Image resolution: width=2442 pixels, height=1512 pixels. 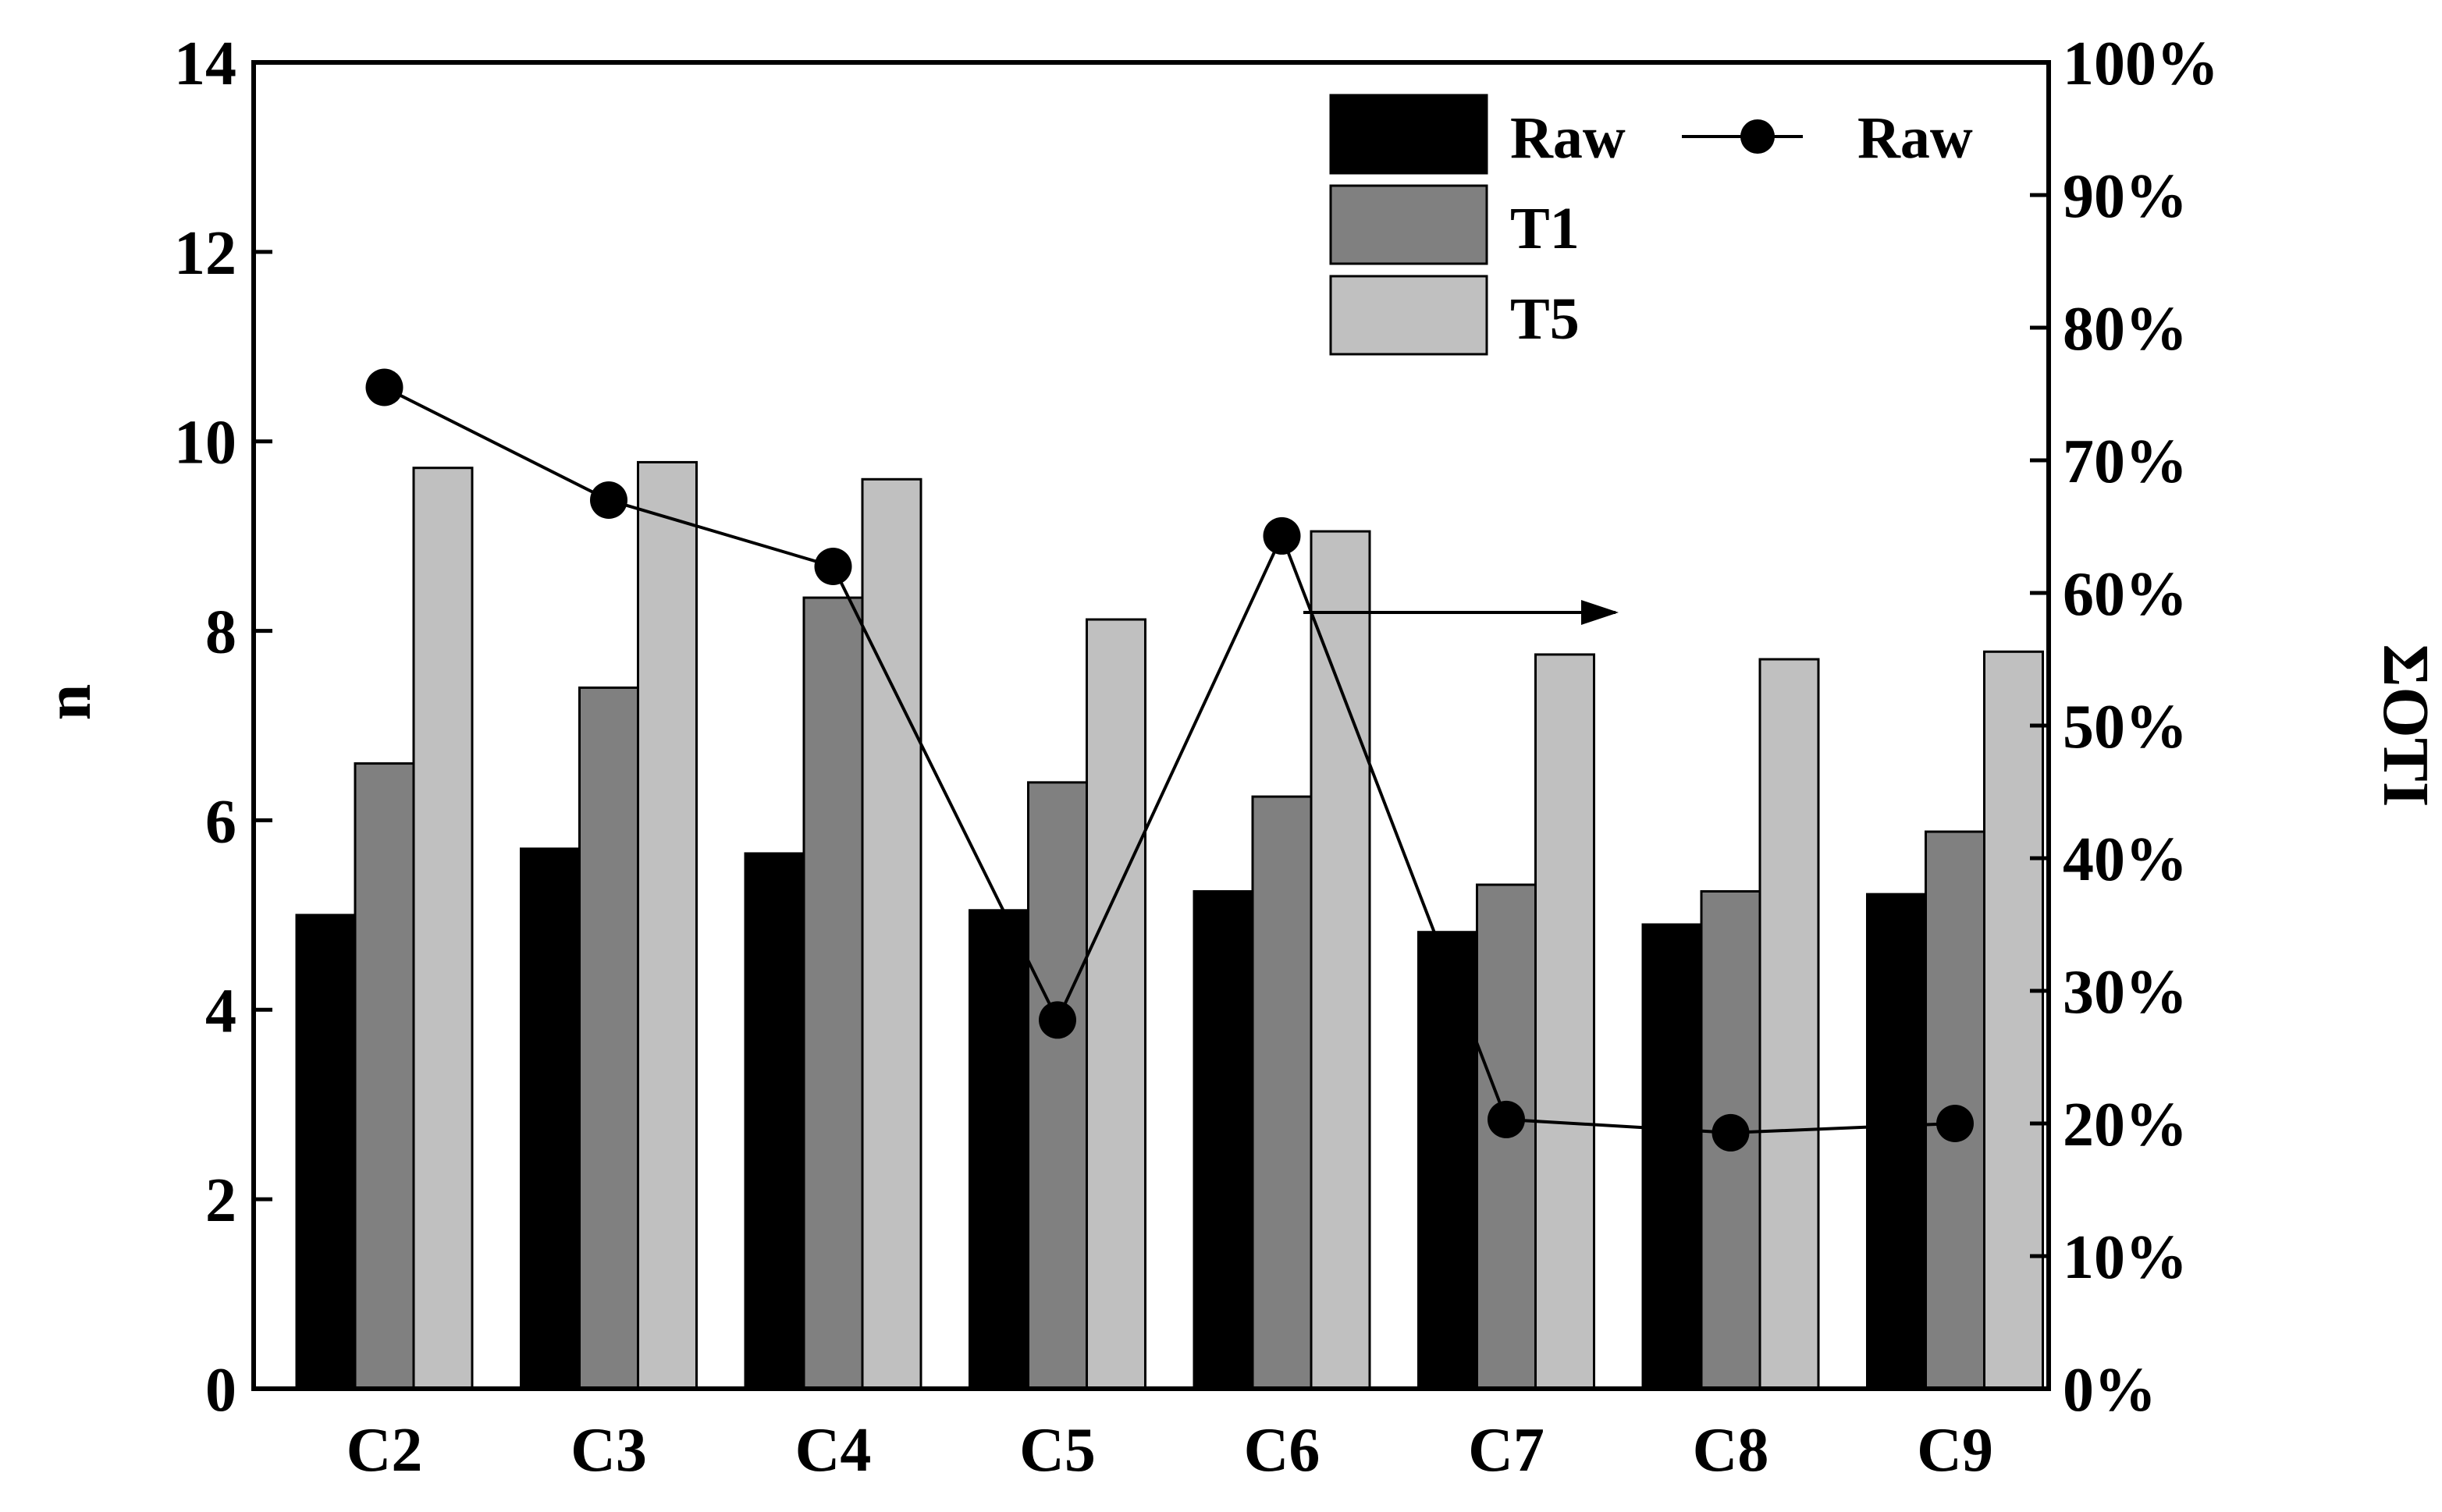 I want to click on point-raw-c6, so click(x=1282, y=536).